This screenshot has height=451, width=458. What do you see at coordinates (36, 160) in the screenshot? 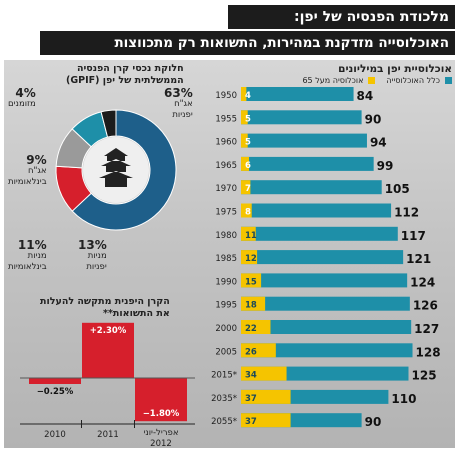
I see `pie-label-pct: 9%` at bounding box center [36, 160].